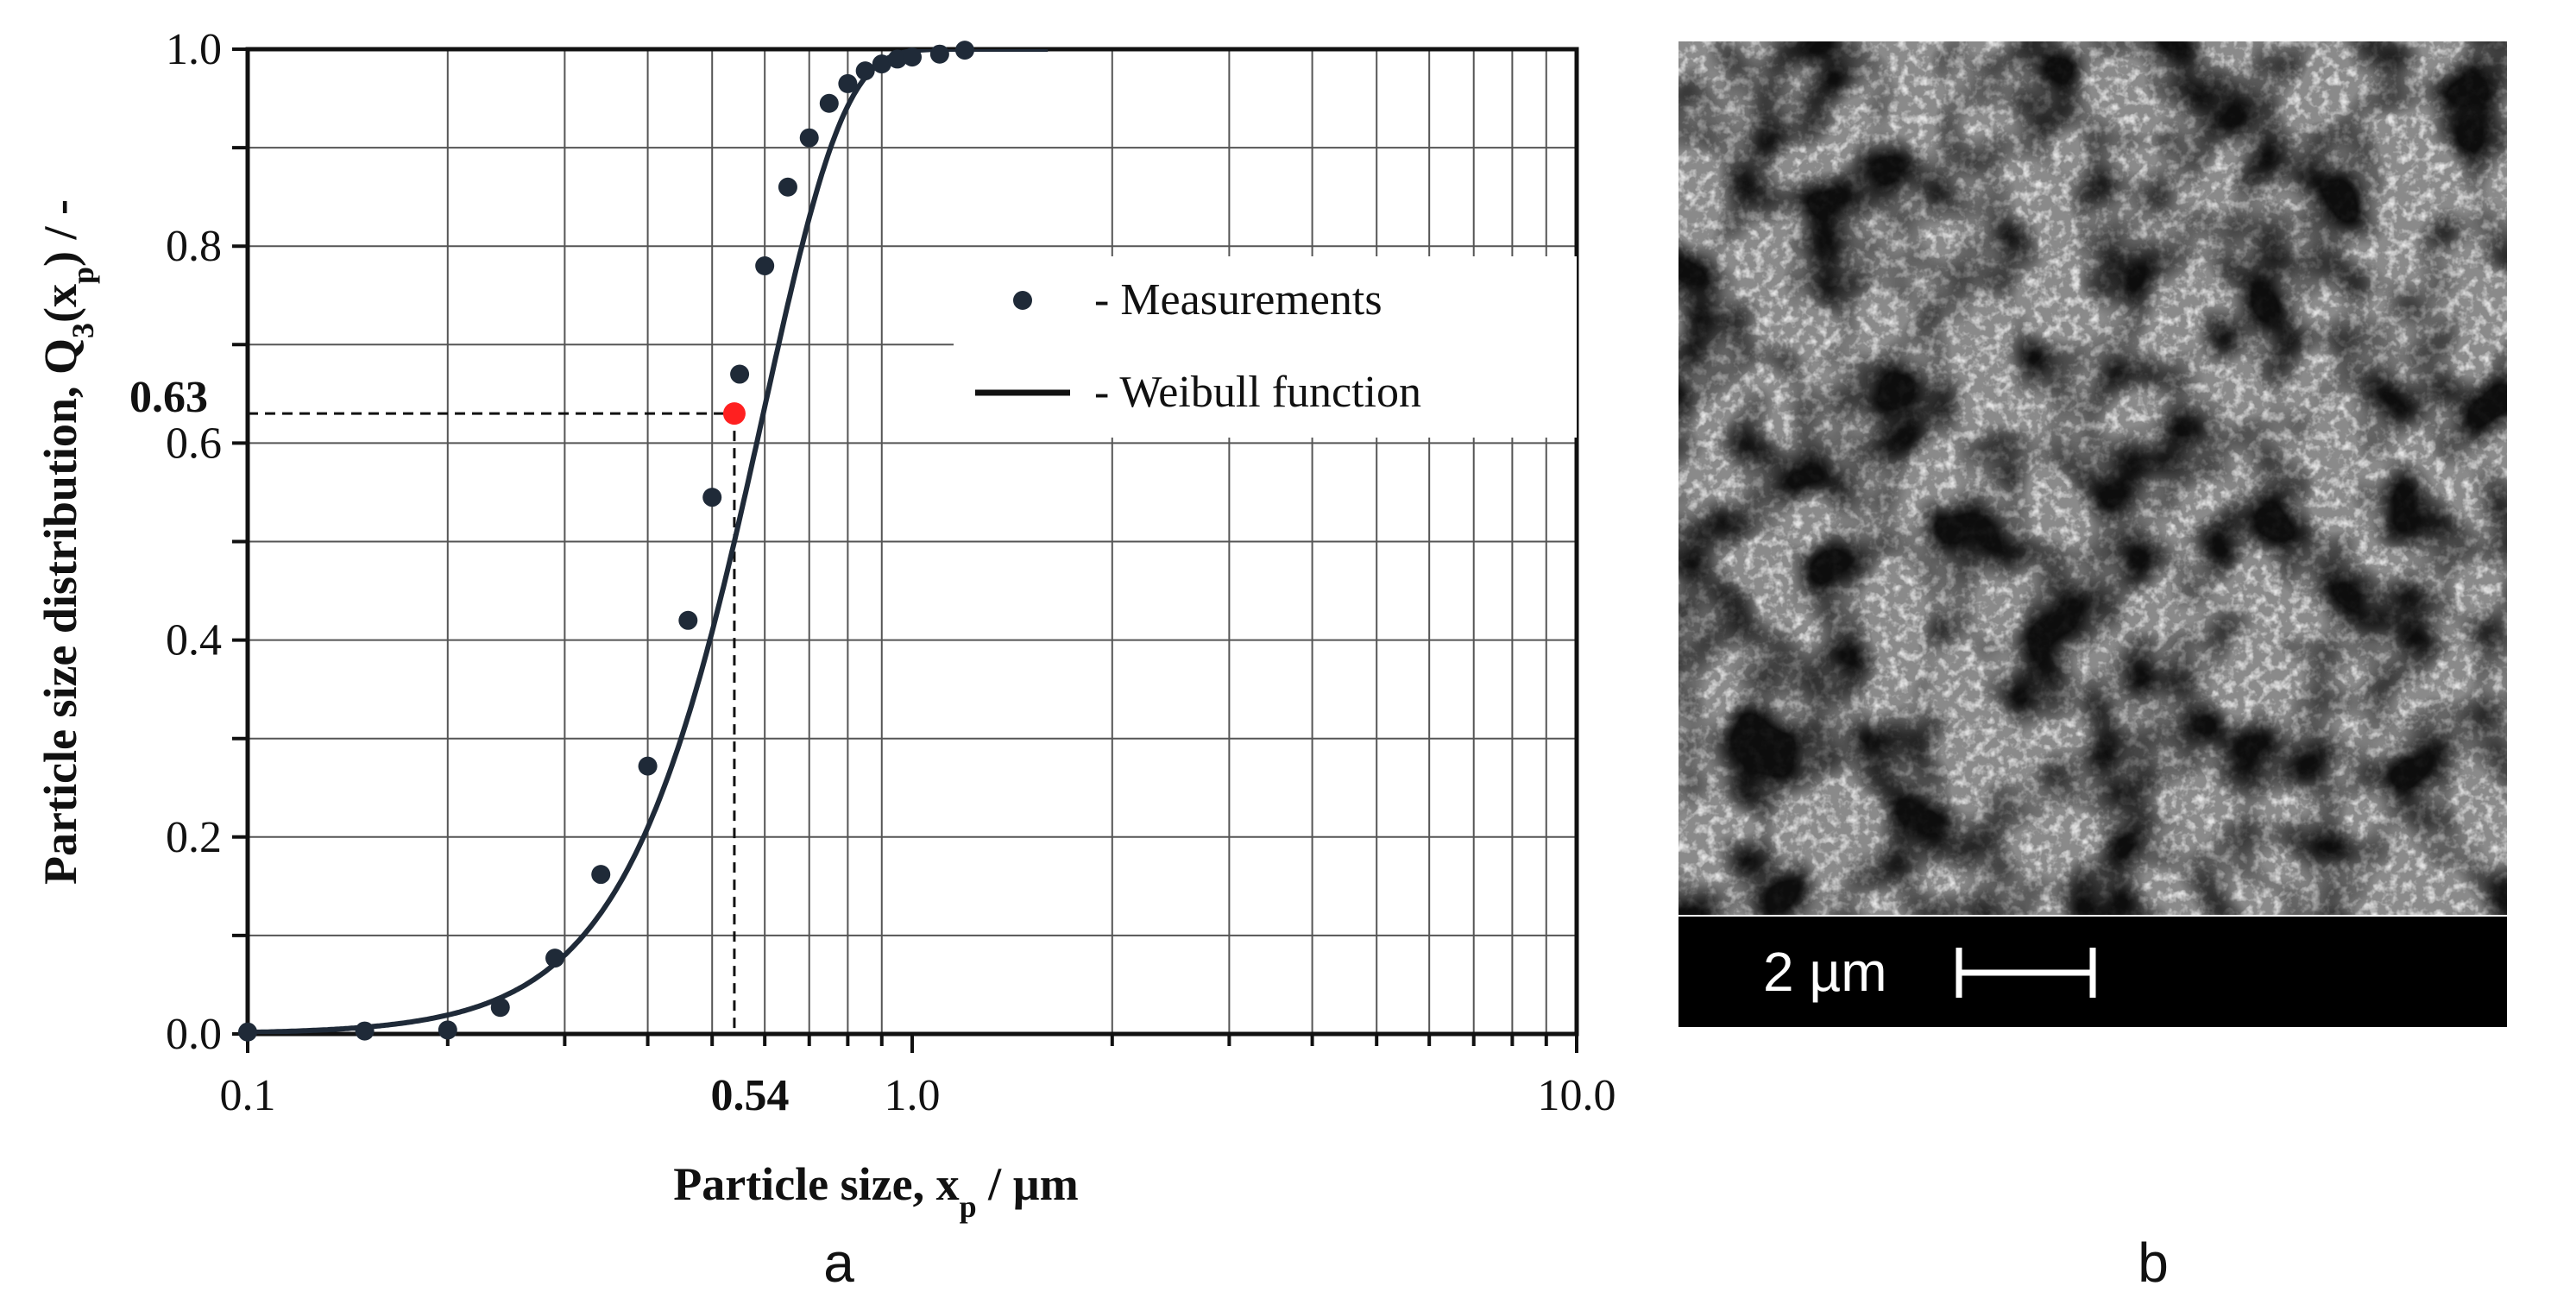 This screenshot has width=2576, height=1311. I want to click on highlight-layer, so click(734, 413).